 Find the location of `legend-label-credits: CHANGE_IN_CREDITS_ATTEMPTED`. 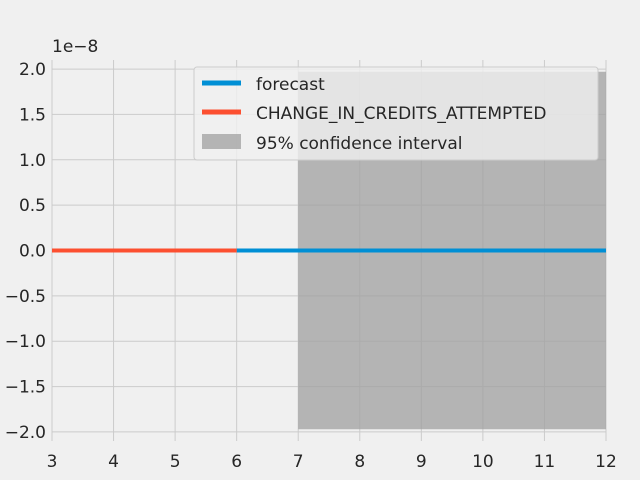

legend-label-credits: CHANGE_IN_CREDITS_ATTEMPTED is located at coordinates (401, 114).